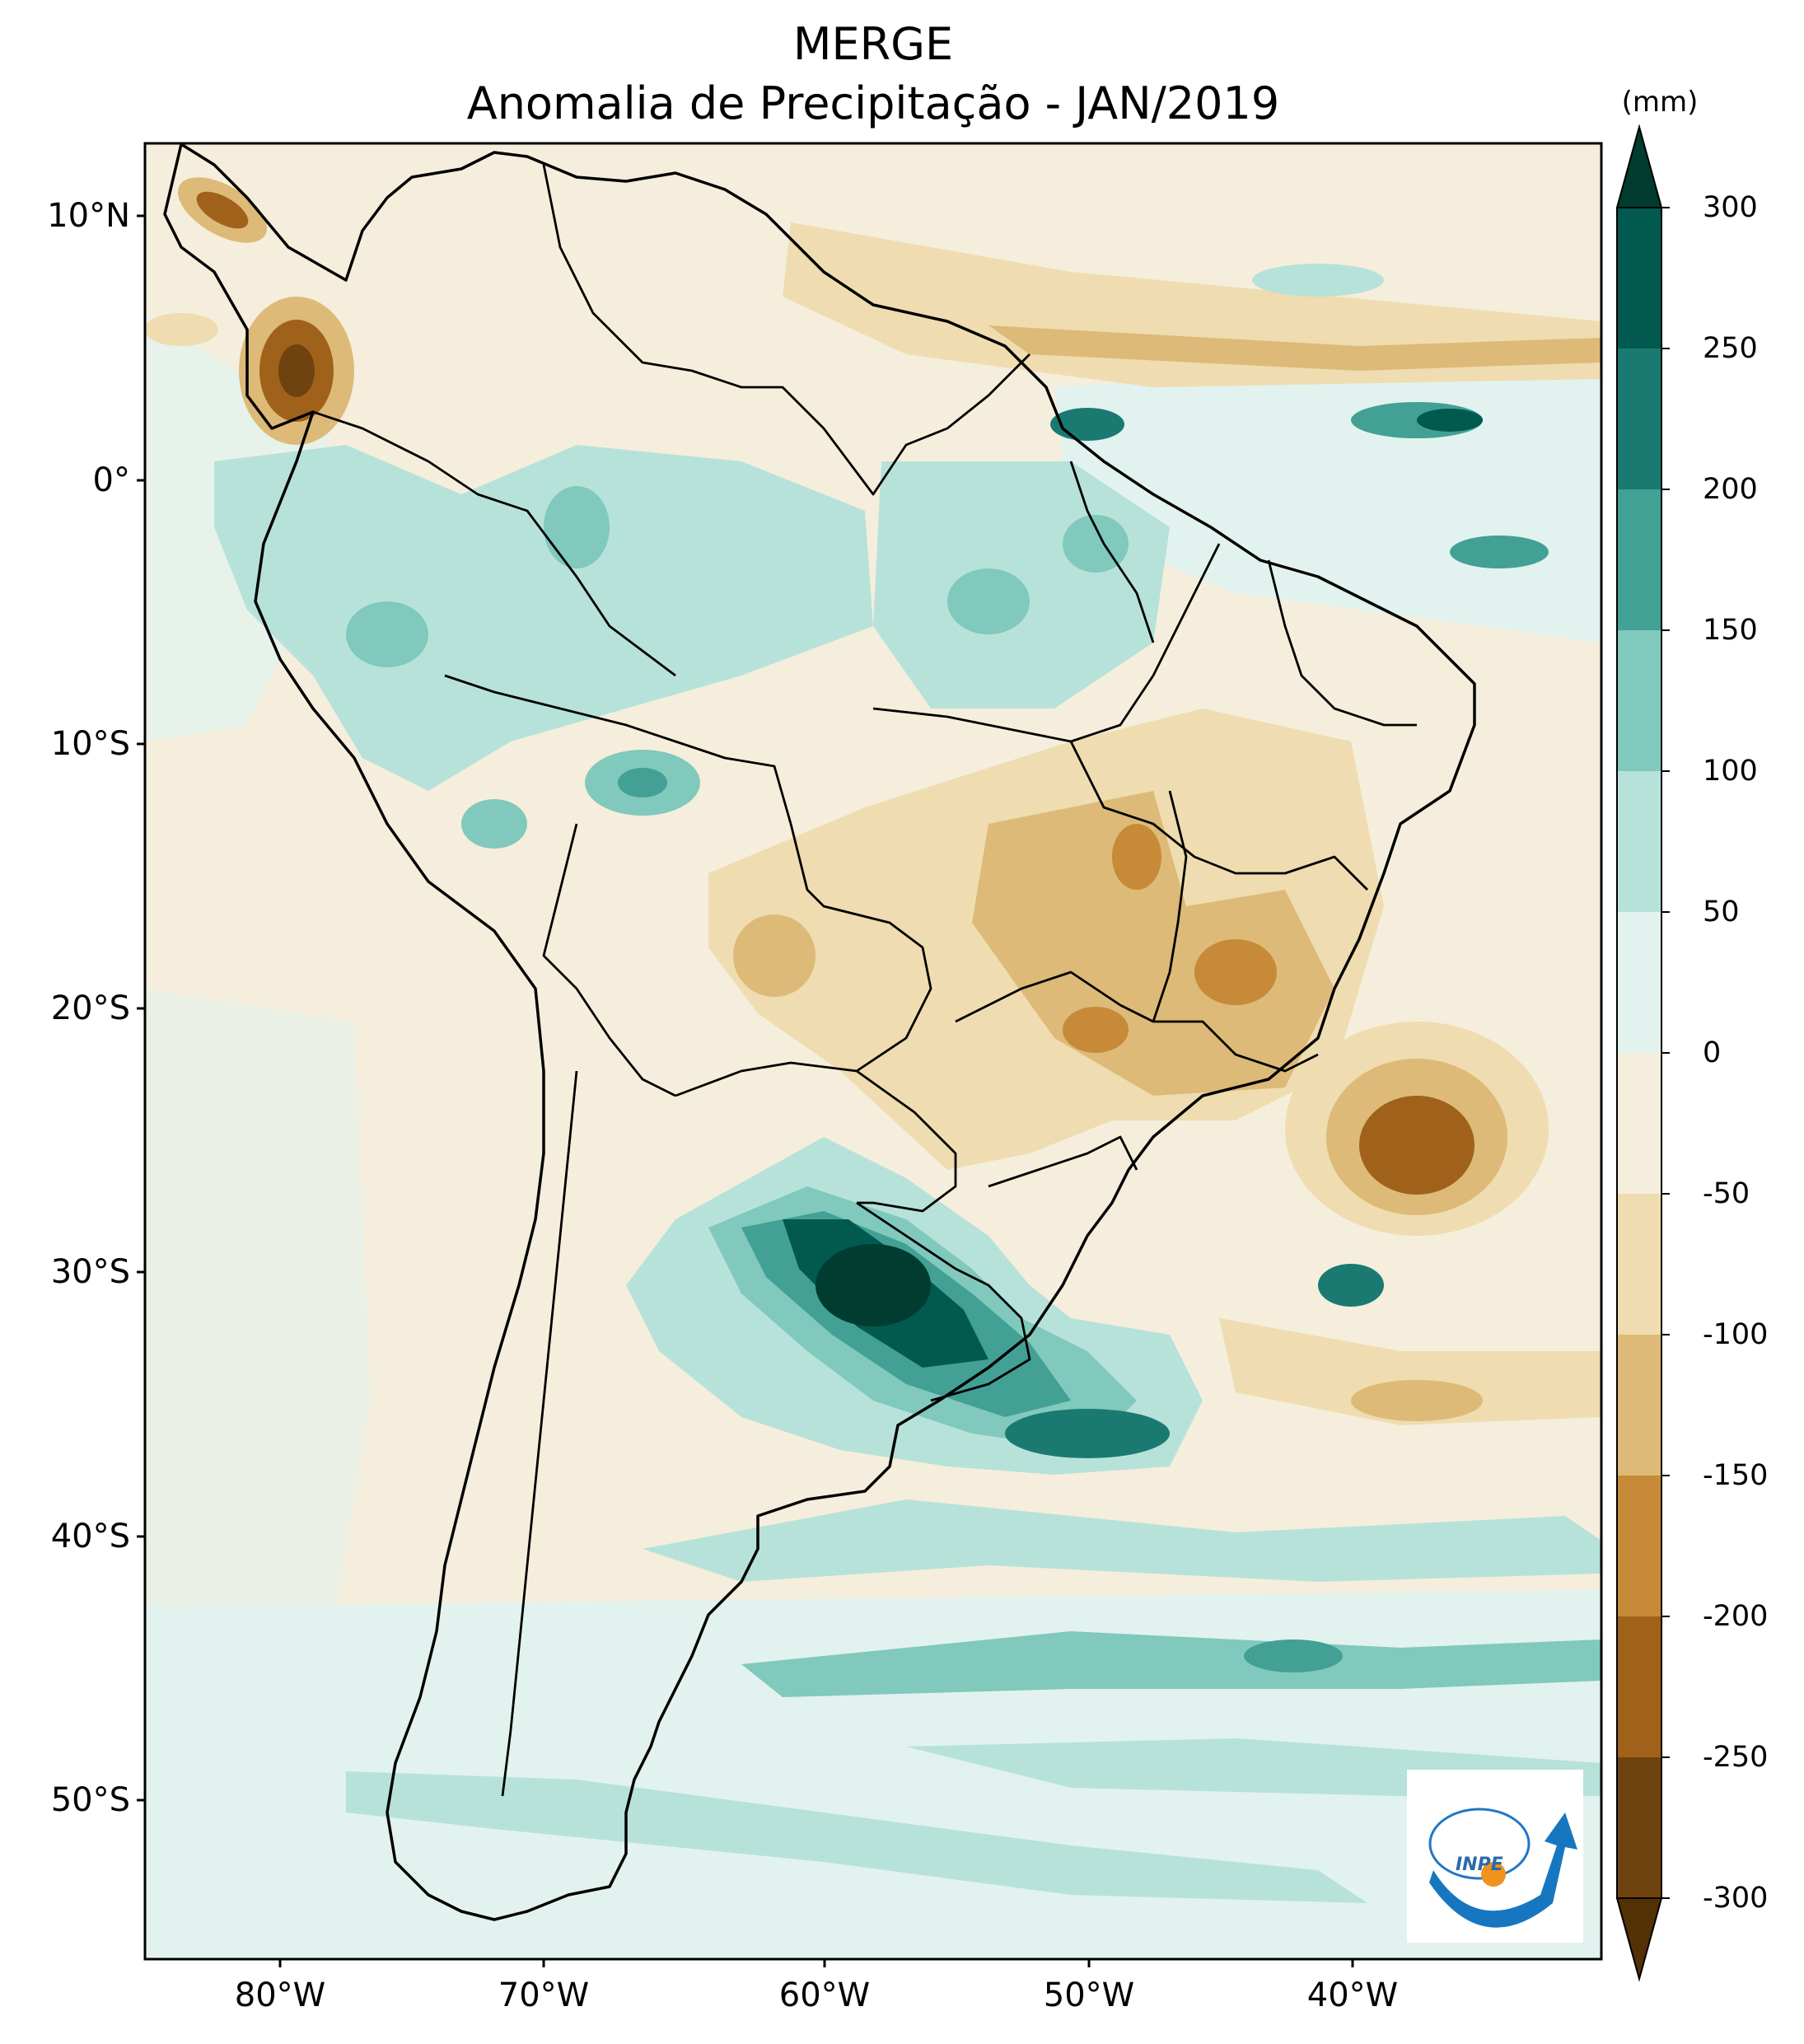 This screenshot has width=1804, height=2044. Describe the element at coordinates (824, 1995) in the screenshot. I see `lon-label-60w: 60°W` at that location.